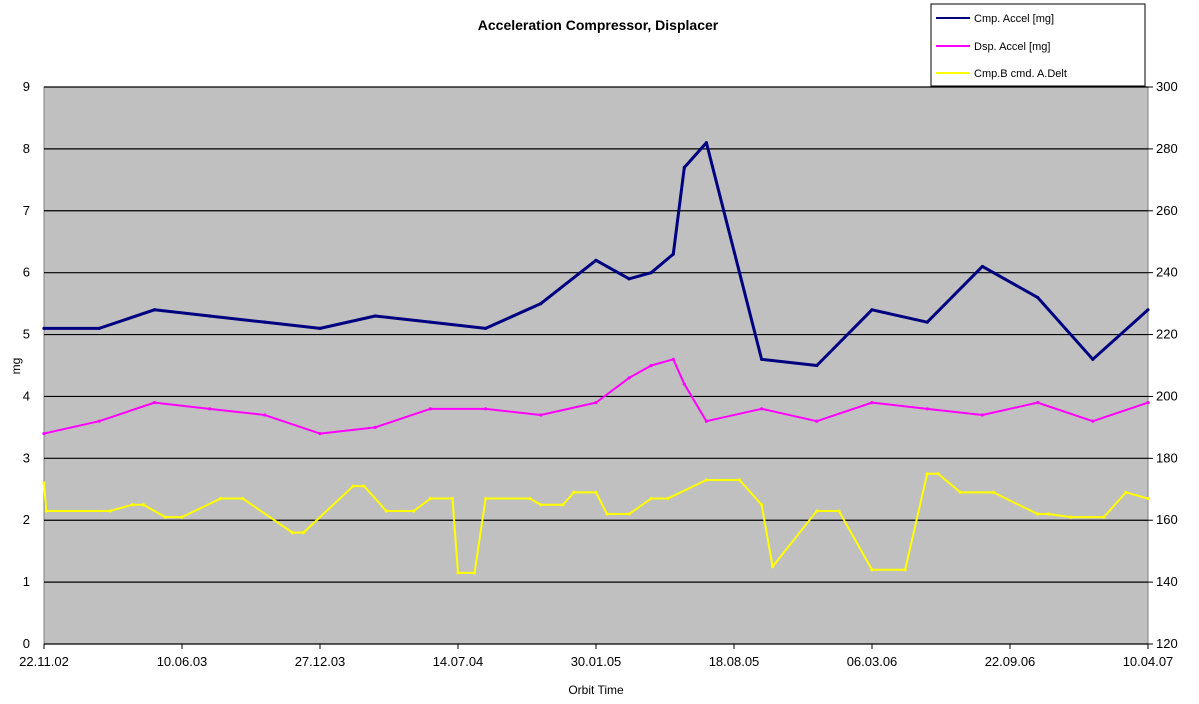 Image resolution: width=1199 pixels, height=704 pixels. Describe the element at coordinates (26, 395) in the screenshot. I see `y-tick-label: 4` at that location.